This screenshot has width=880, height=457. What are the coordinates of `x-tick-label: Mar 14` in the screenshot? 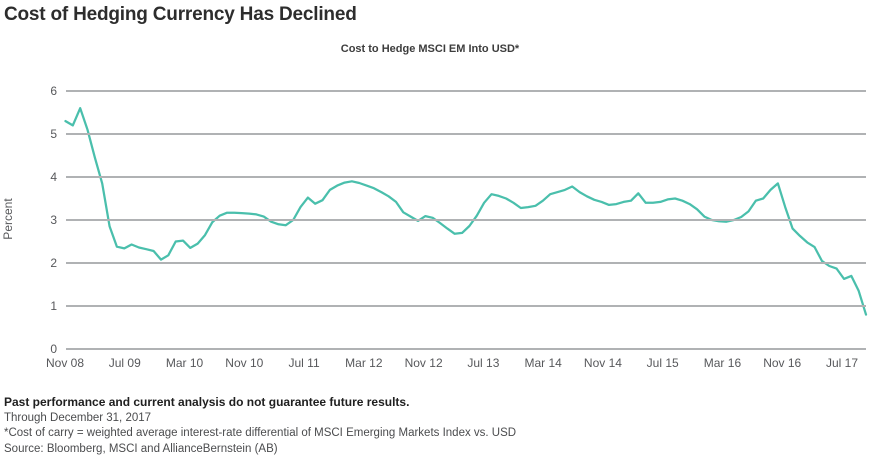 It's located at (543, 363).